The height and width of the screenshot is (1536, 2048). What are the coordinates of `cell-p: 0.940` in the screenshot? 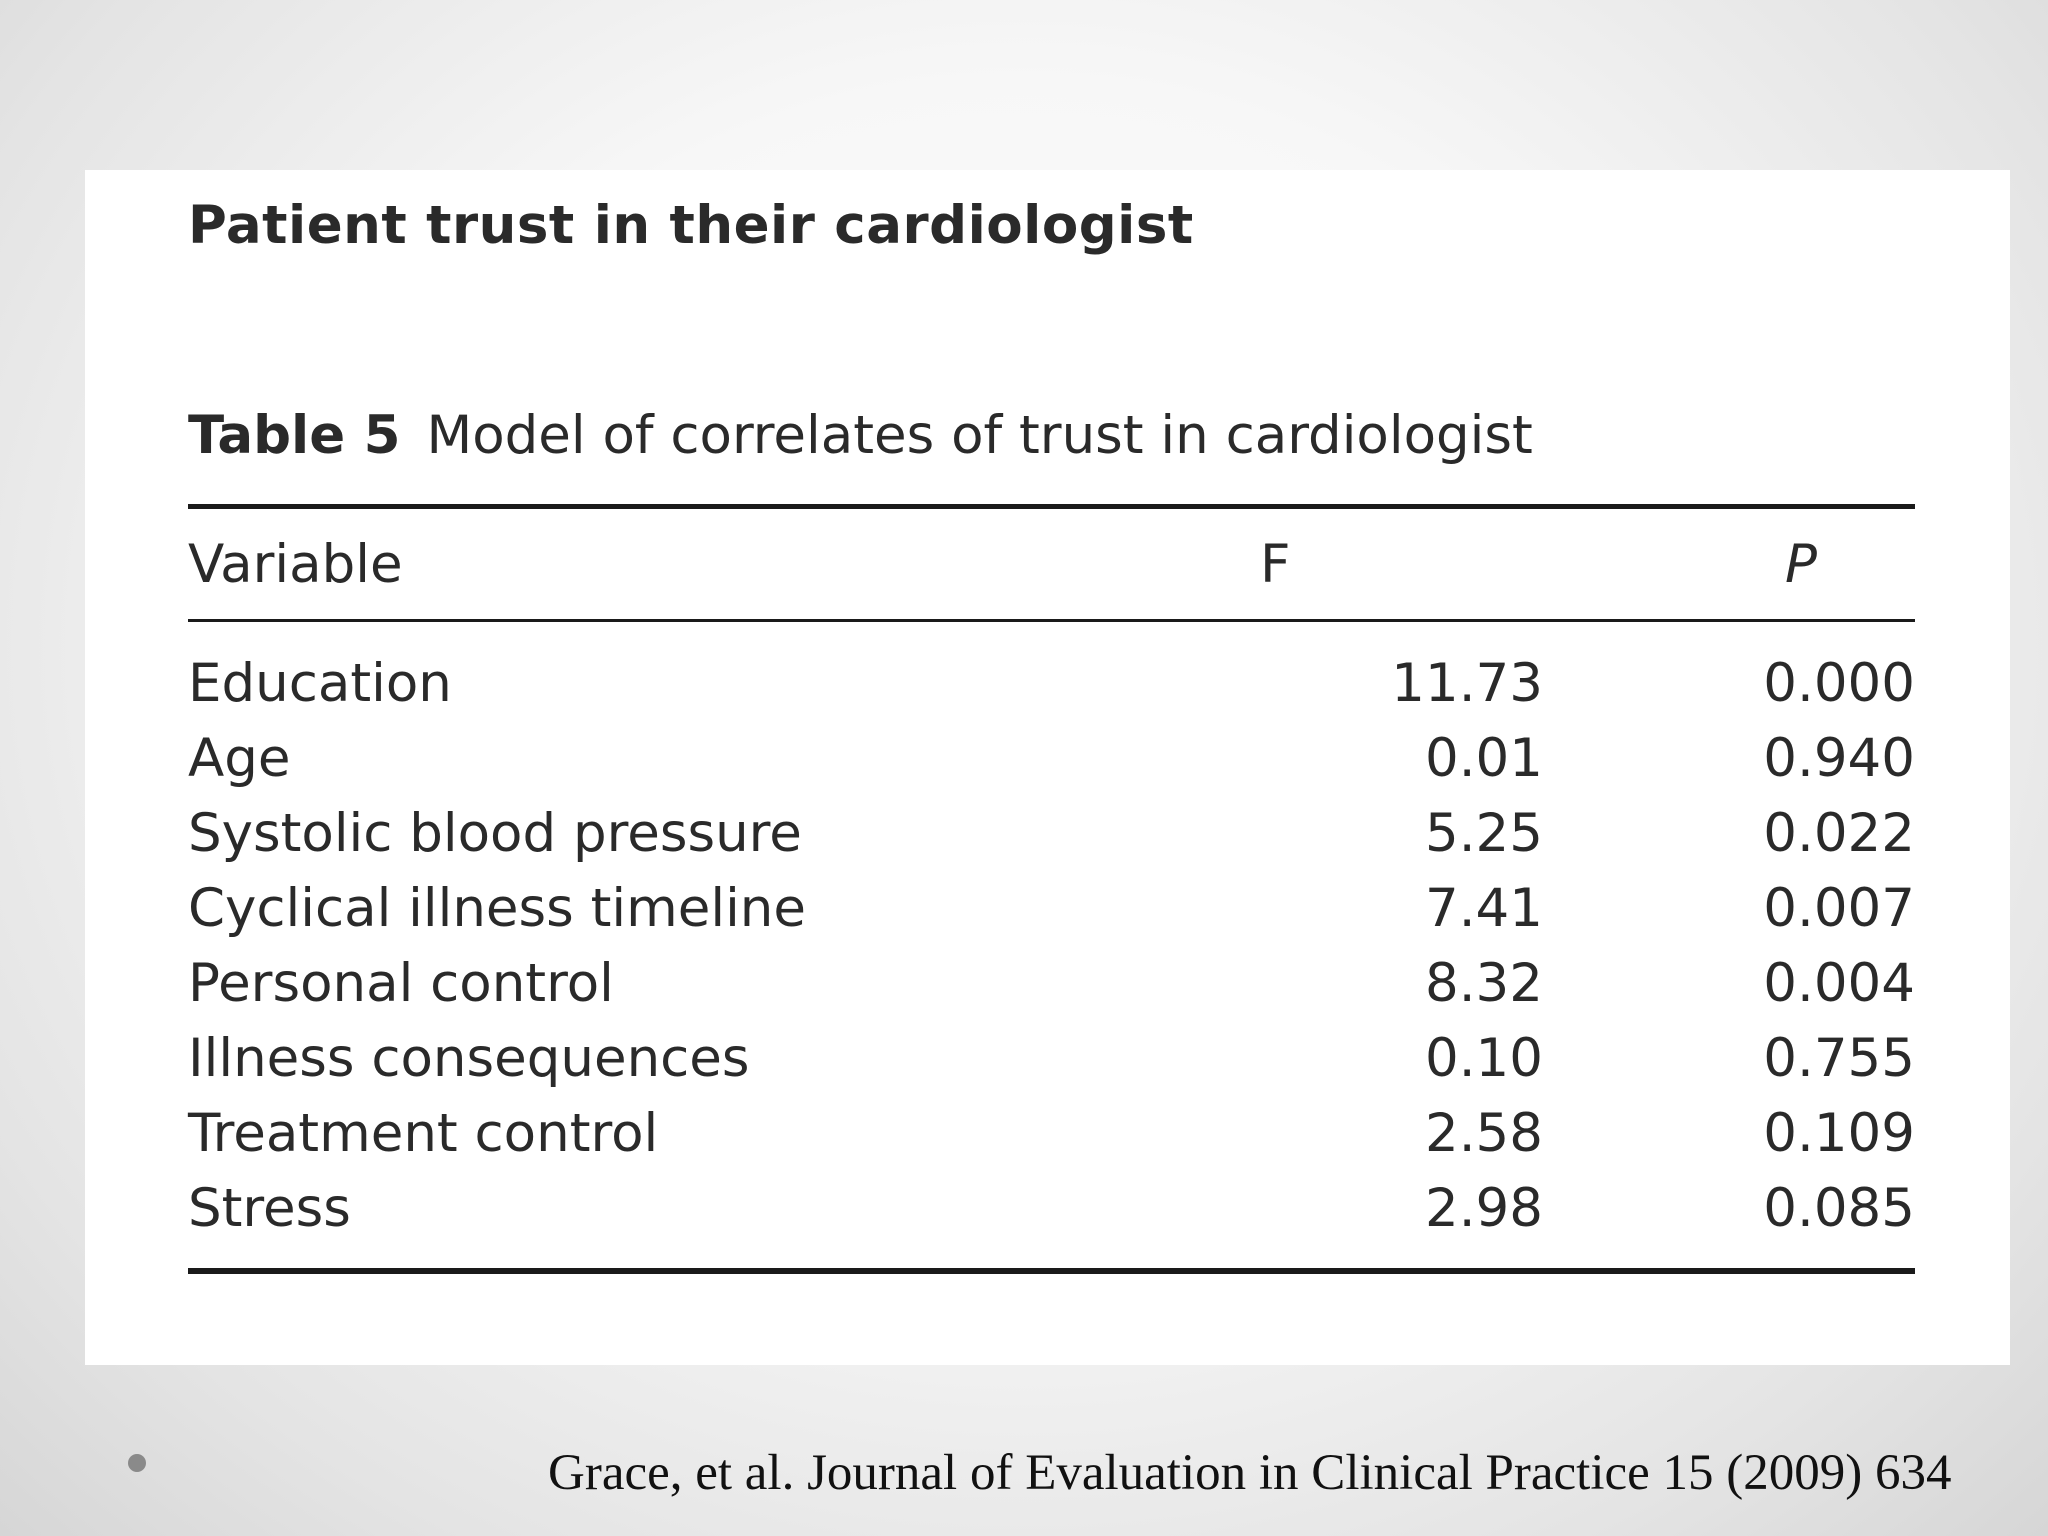 It's located at (1839, 758).